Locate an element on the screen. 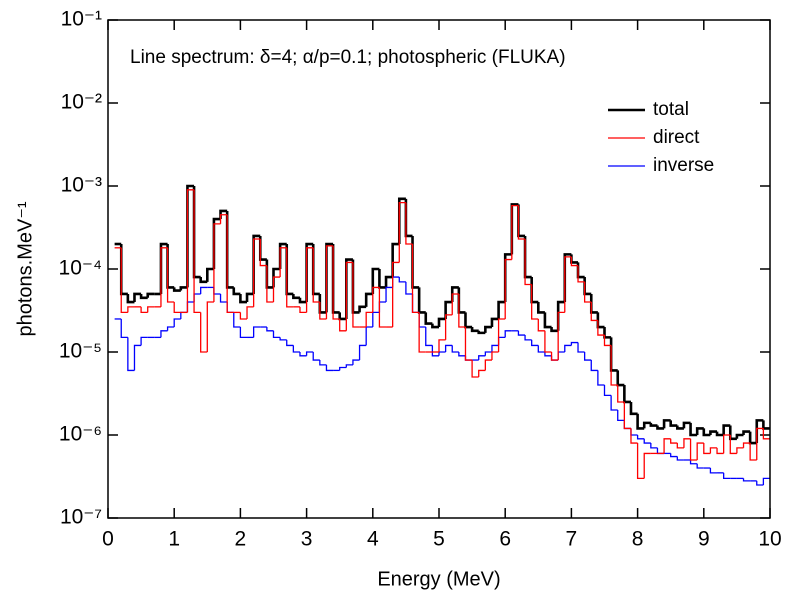 This screenshot has width=789, height=597. x-tick-label: 8 is located at coordinates (638, 539).